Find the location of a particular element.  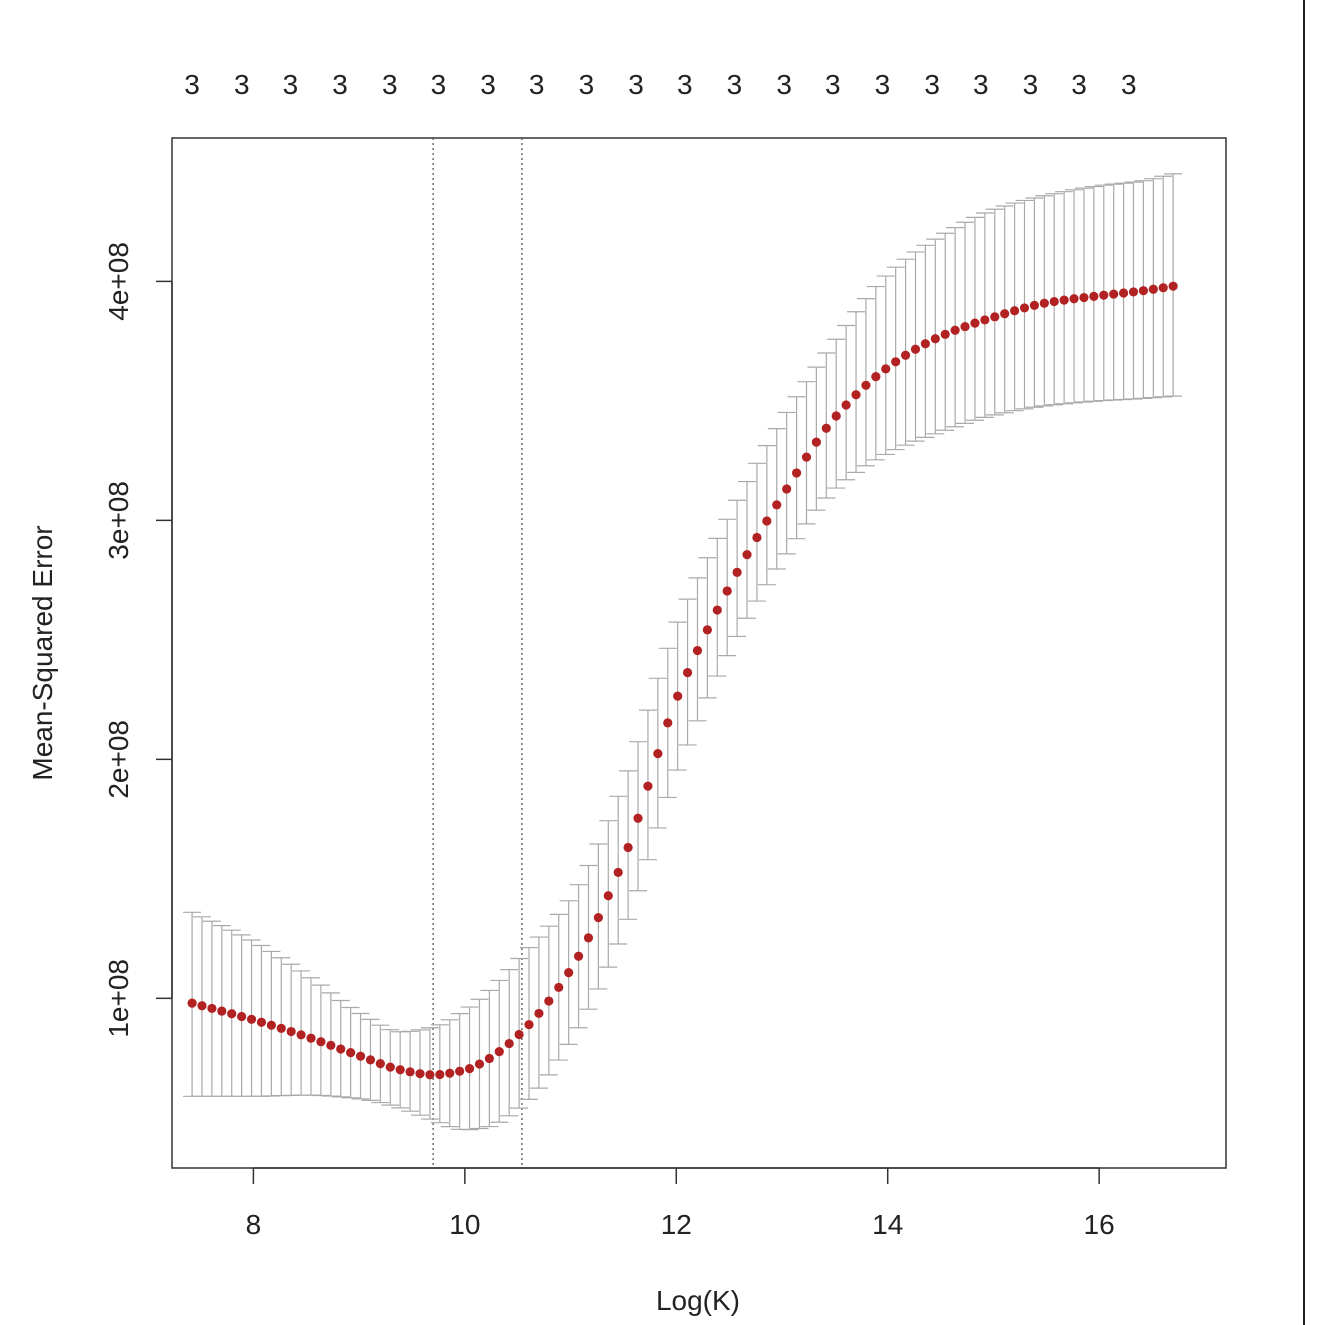

x-tick-label: 16 is located at coordinates (1099, 1224).